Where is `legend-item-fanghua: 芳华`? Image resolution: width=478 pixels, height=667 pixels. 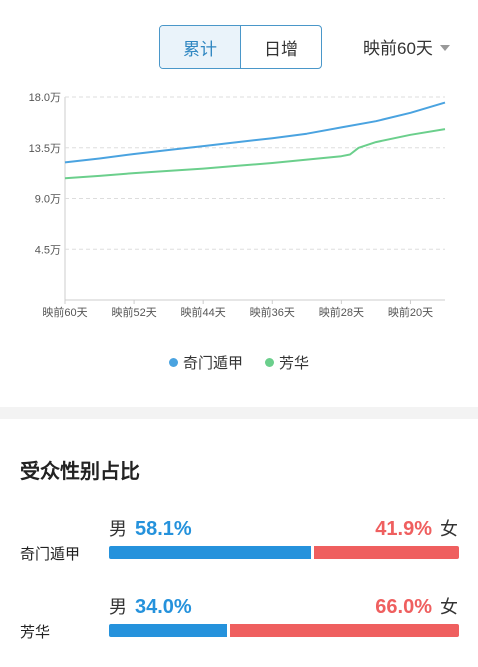
legend-item-fanghua: 芳华 is located at coordinates (287, 362).